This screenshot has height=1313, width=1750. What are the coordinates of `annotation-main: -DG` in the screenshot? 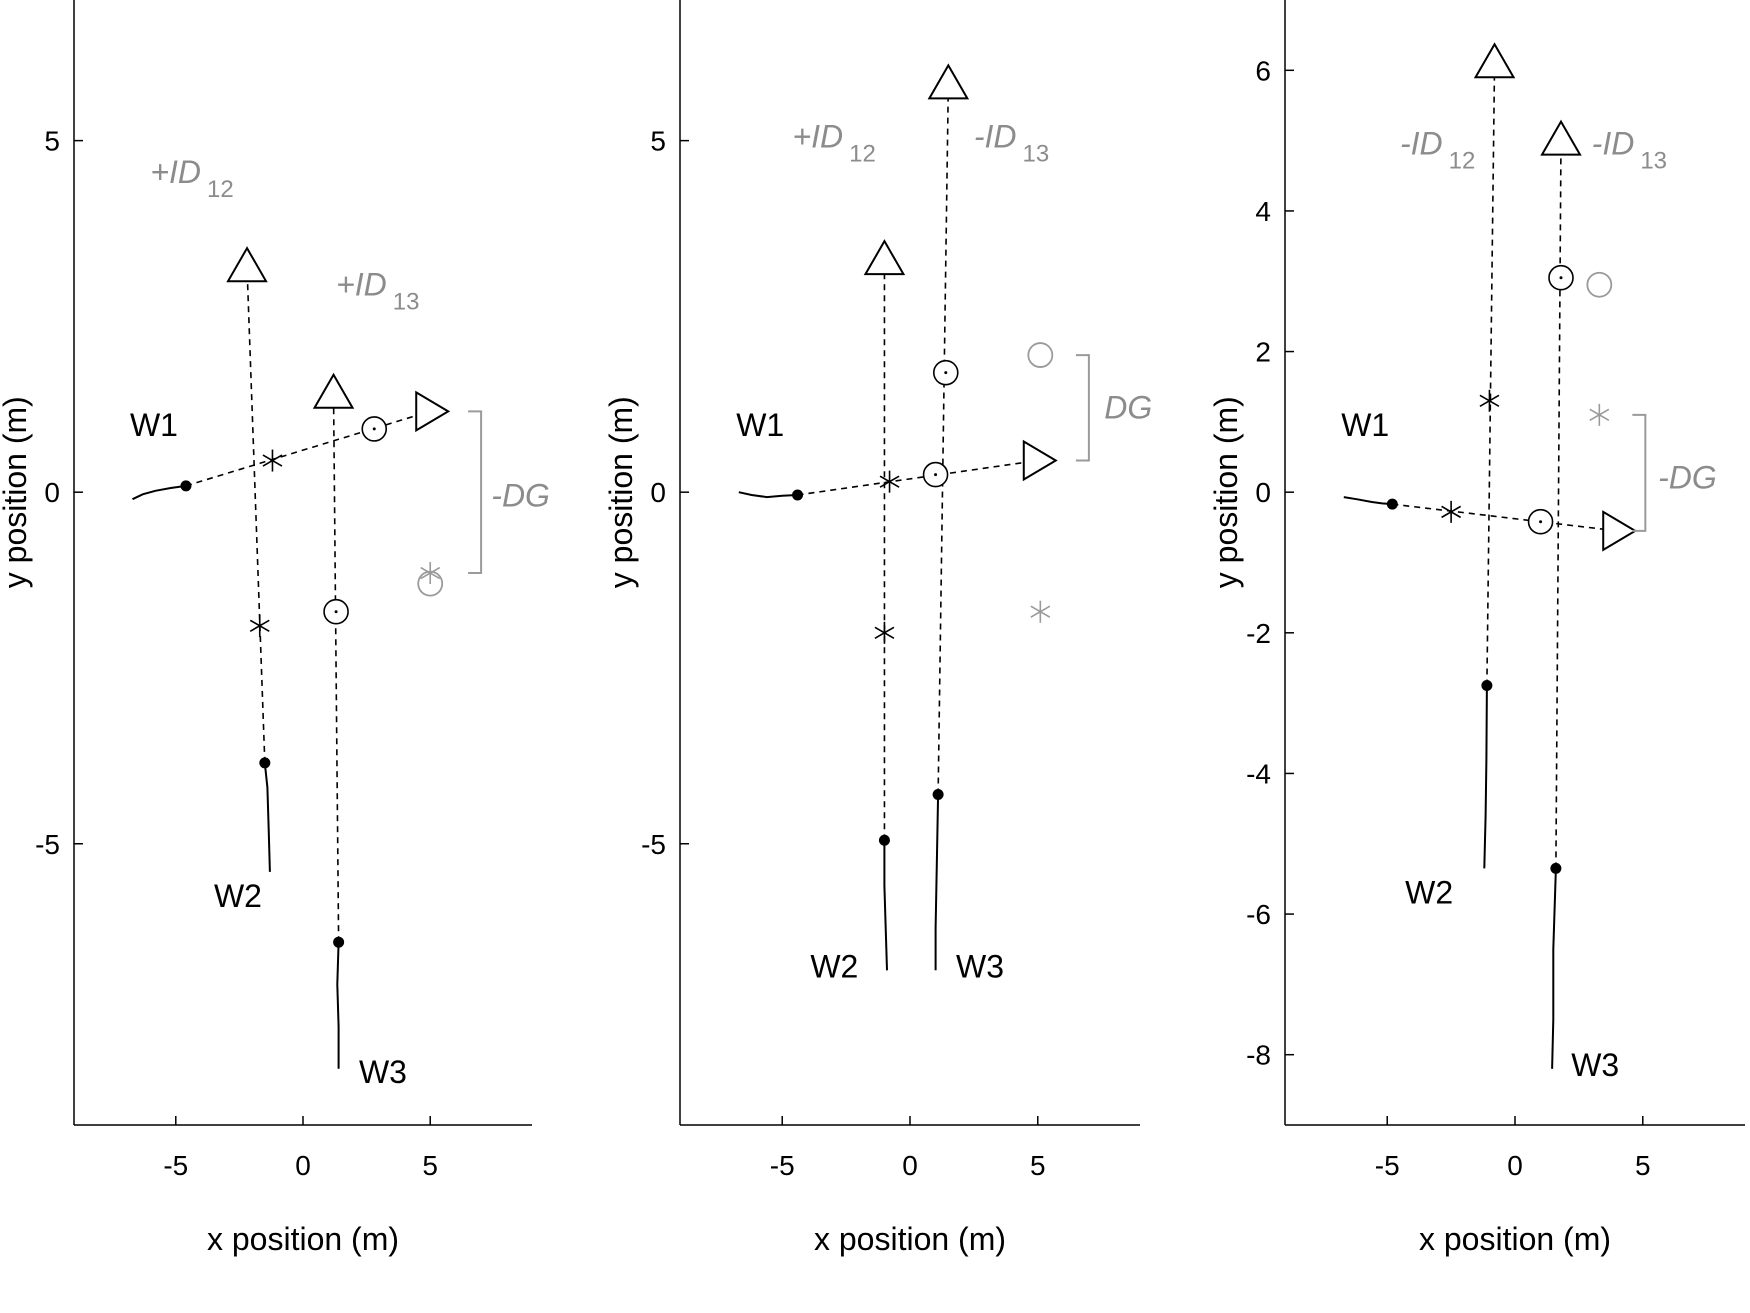 It's located at (1687, 478).